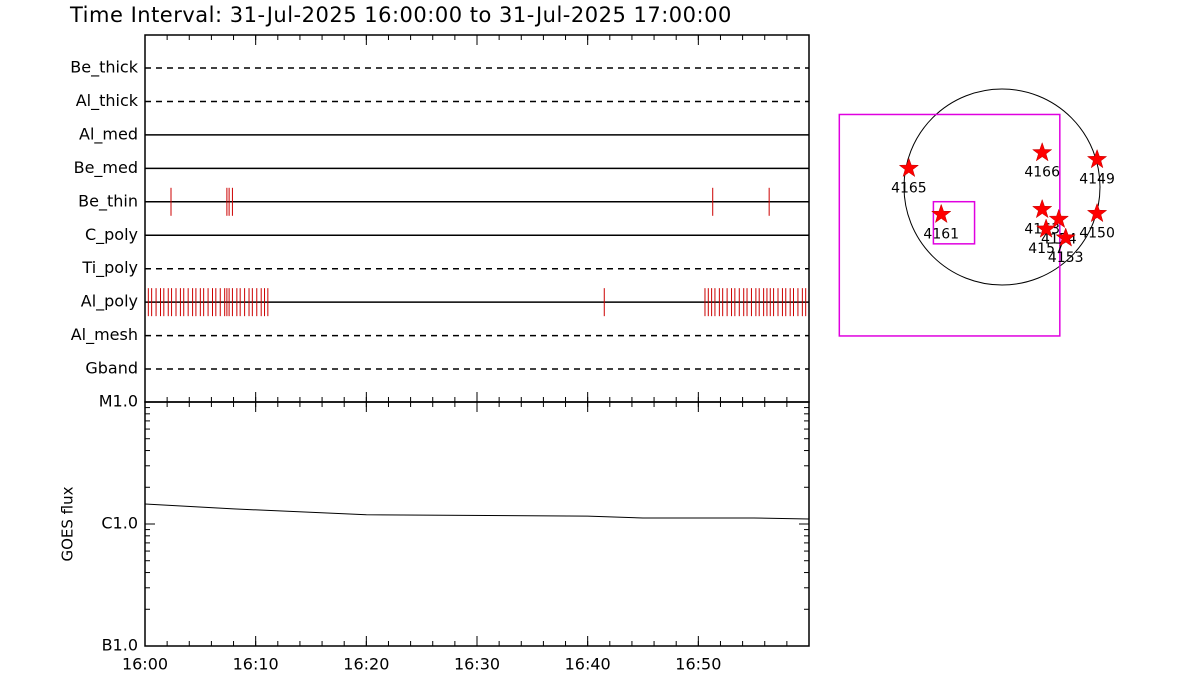 The height and width of the screenshot is (700, 1200). I want to click on row-label: Be_med, so click(106, 168).